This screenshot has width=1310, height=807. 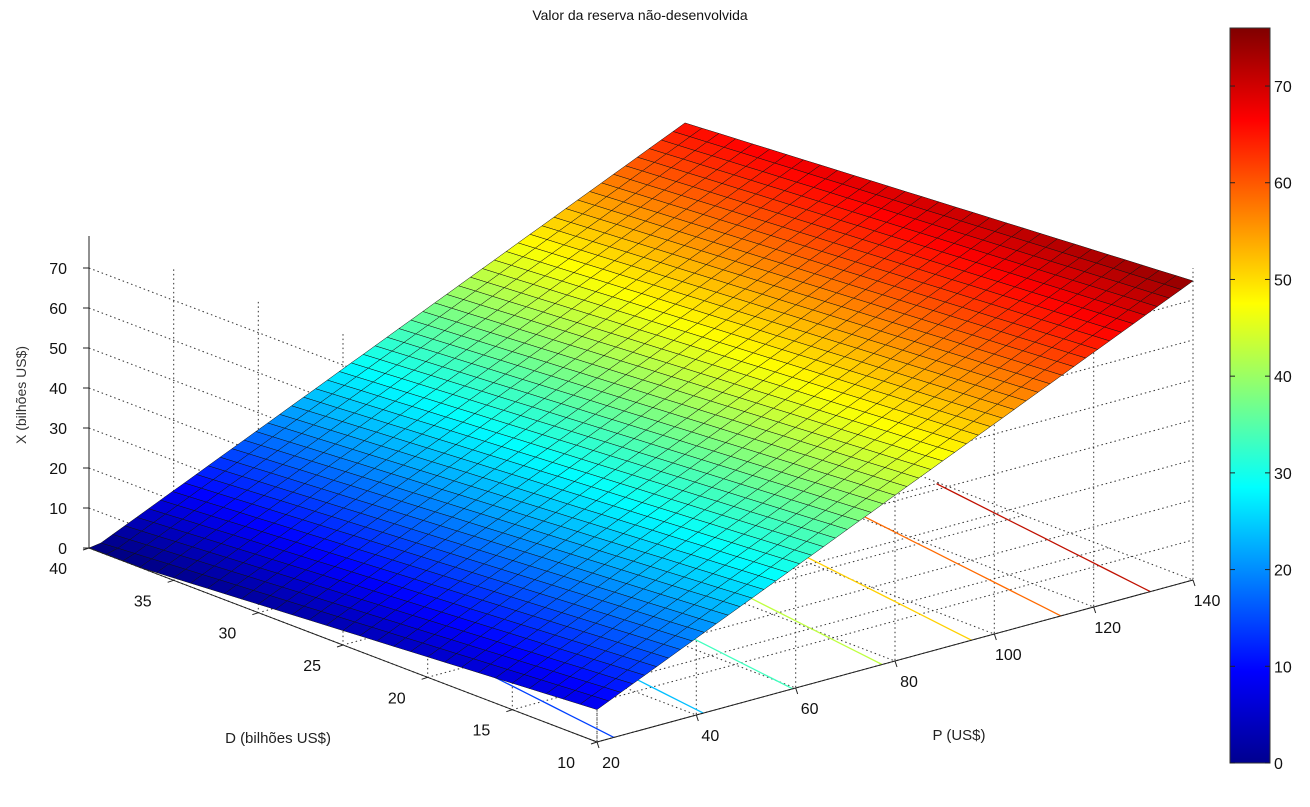 What do you see at coordinates (958, 735) in the screenshot?
I see `p-axis-label: P (US$)` at bounding box center [958, 735].